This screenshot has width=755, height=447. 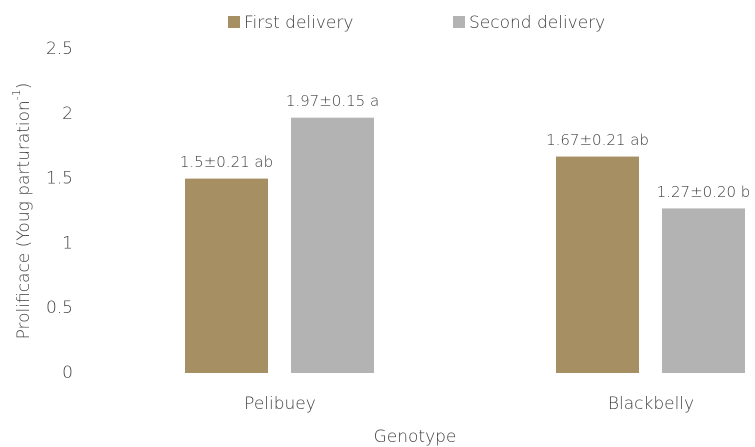 What do you see at coordinates (280, 404) in the screenshot?
I see `x-tick-label: Pelibuey` at bounding box center [280, 404].